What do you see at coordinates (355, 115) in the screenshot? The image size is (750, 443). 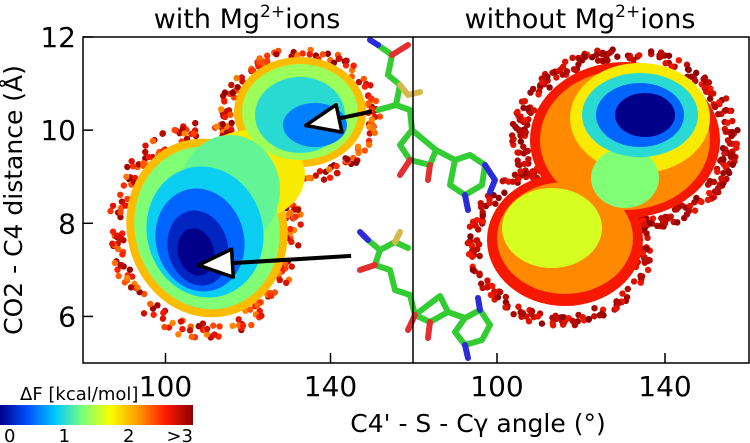 I see `arrow-shaft` at bounding box center [355, 115].